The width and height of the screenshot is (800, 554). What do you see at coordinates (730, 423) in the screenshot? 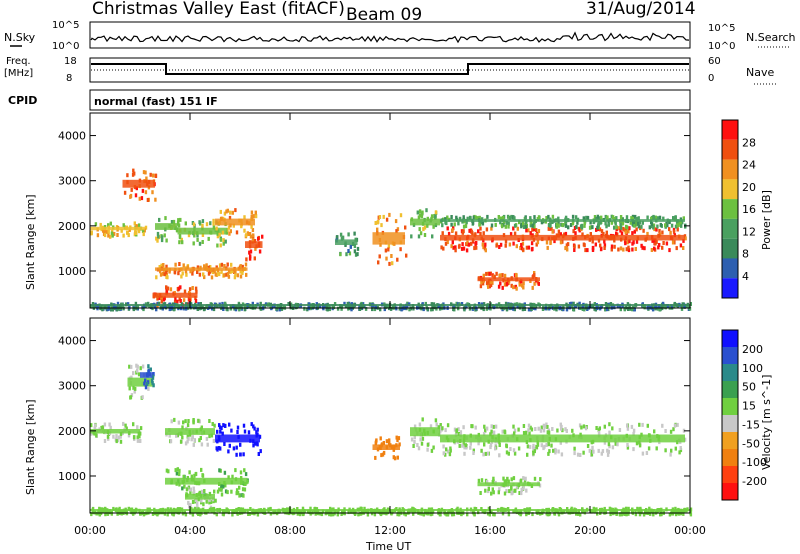
I see `velocity-colorbar-segment` at bounding box center [730, 423].